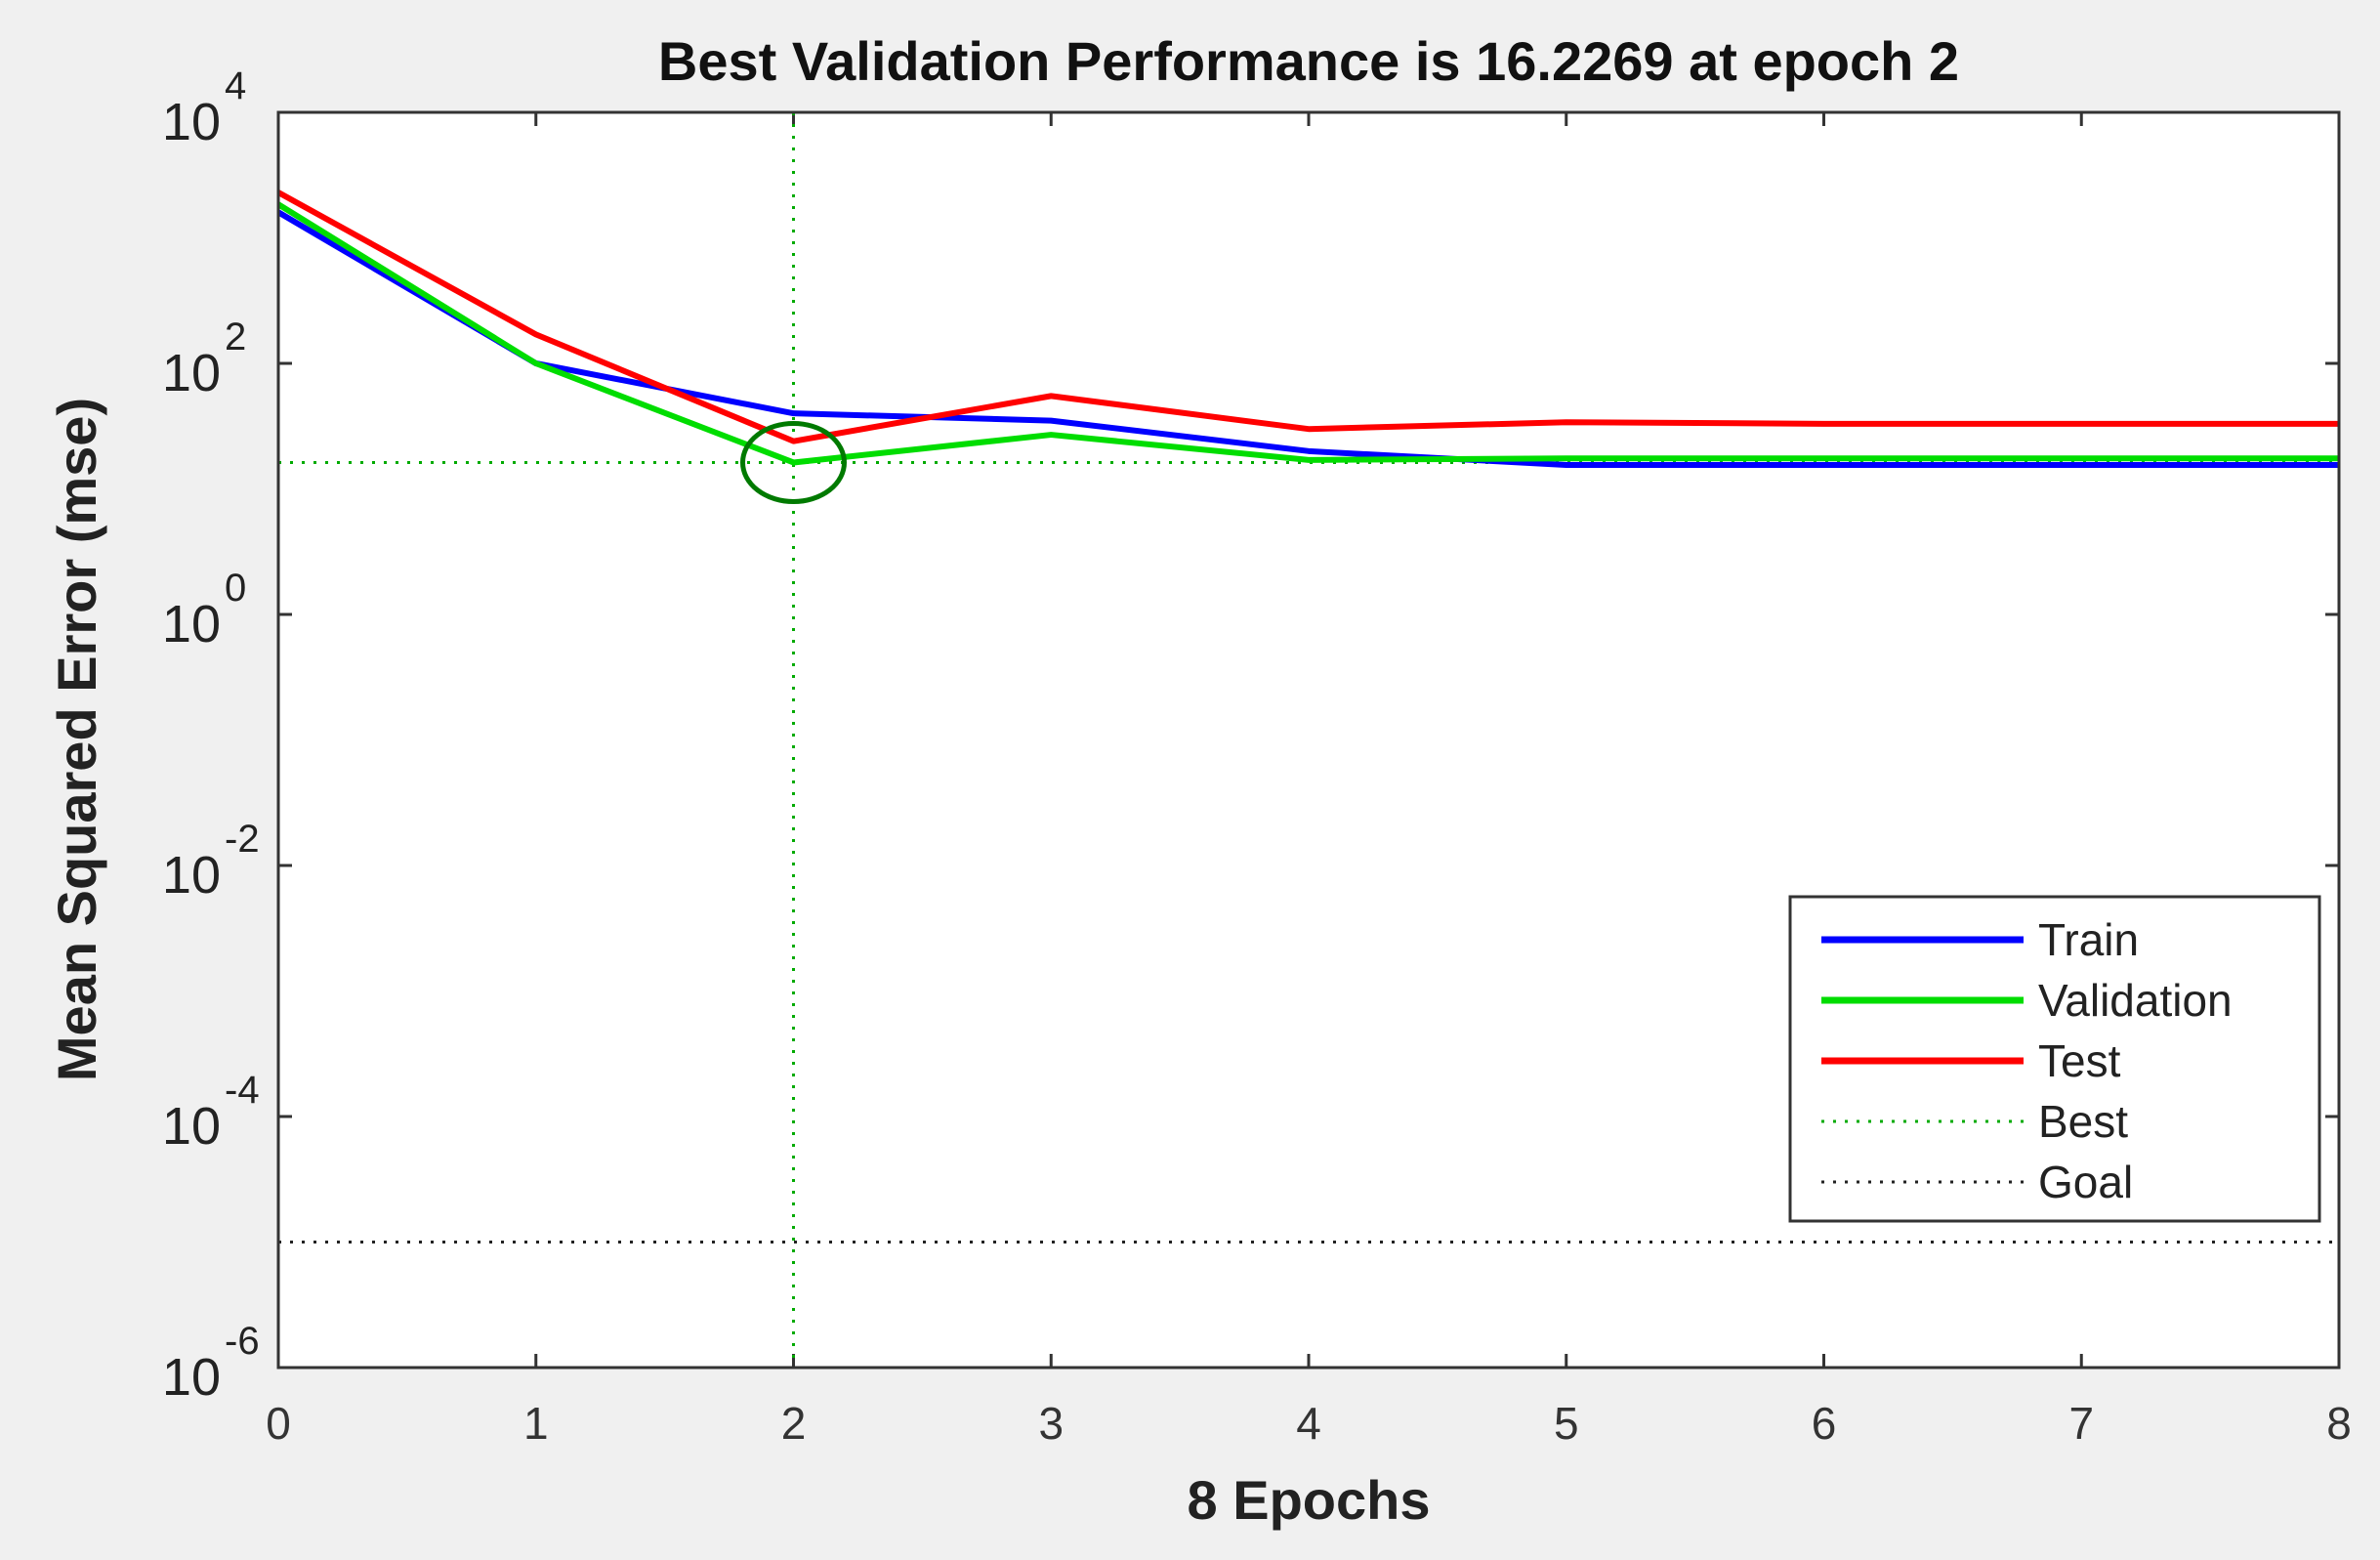 The image size is (2380, 1560). What do you see at coordinates (242, 1090) in the screenshot?
I see `y-tick-exponent: -4` at bounding box center [242, 1090].